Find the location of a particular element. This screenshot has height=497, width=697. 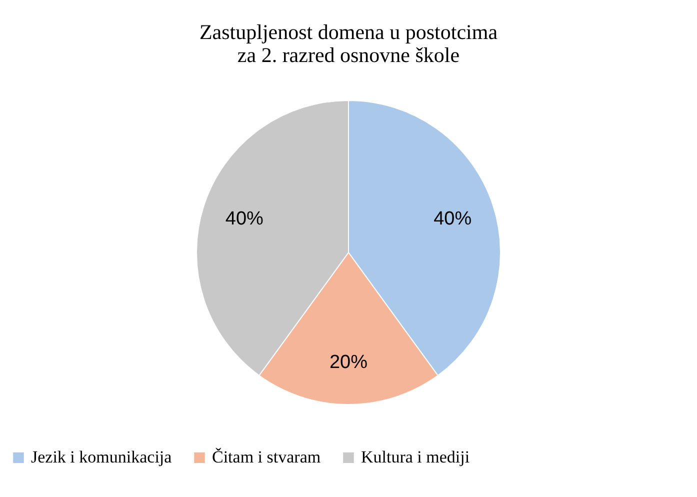

legend-label: Čitam i stvaram is located at coordinates (266, 457).